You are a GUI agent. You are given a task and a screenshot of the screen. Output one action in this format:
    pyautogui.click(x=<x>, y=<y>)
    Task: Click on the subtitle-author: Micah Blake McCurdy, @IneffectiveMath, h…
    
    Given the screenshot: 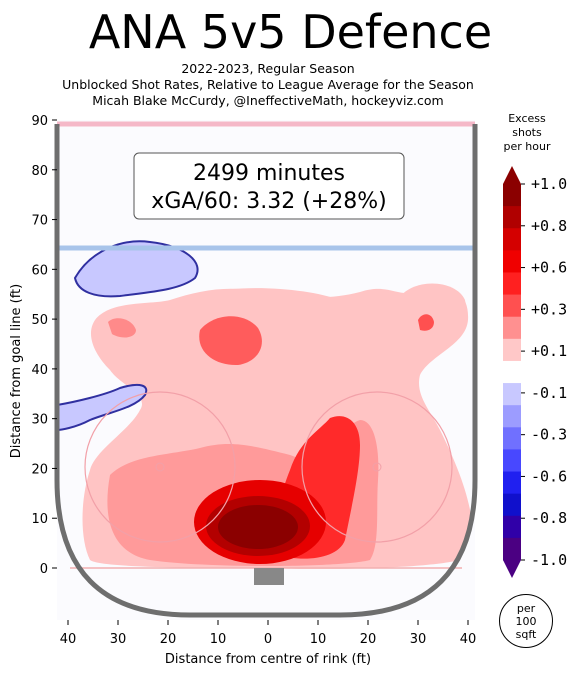 What is the action you would take?
    pyautogui.click(x=268, y=100)
    